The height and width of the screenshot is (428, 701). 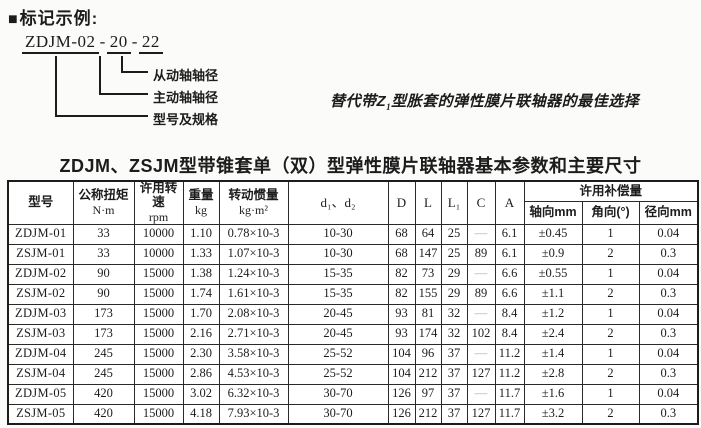 I want to click on value-cell: 97, so click(x=428, y=394).